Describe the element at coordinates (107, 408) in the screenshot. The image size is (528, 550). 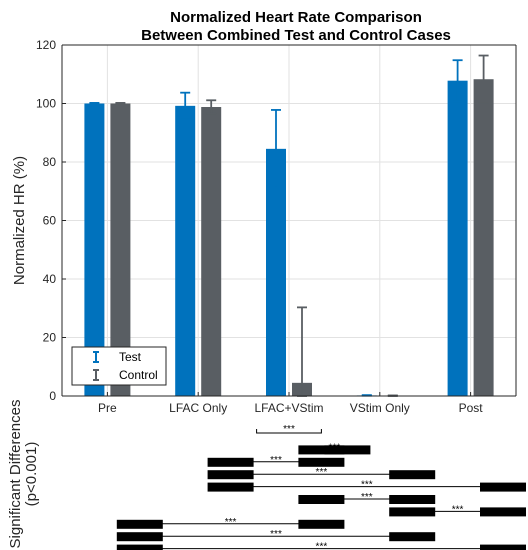
I see `x-tick-label: Pre` at that location.